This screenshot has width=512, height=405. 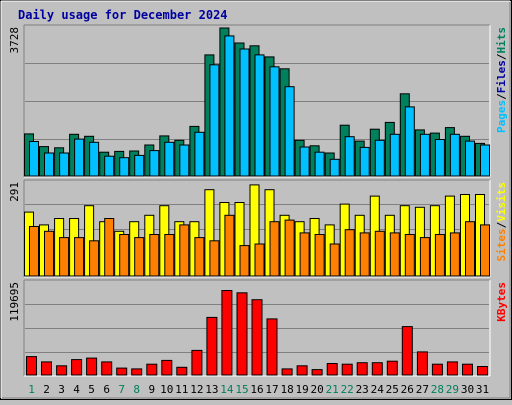 What do you see at coordinates (14, 192) in the screenshot?
I see `y-max-label: 291` at bounding box center [14, 192].